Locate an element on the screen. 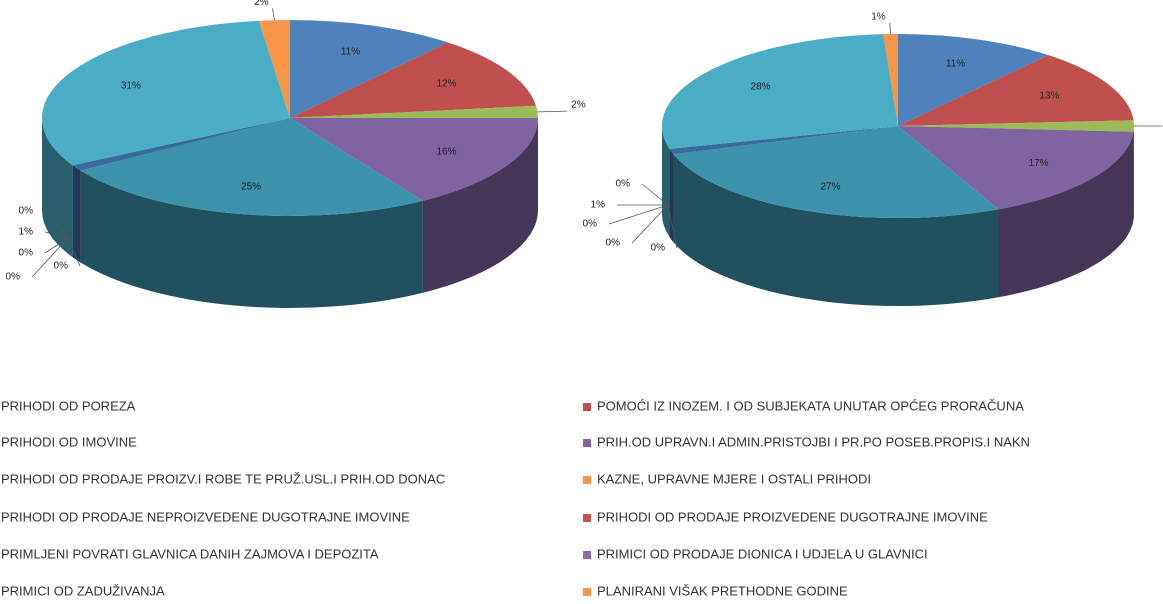 Image resolution: width=1163 pixels, height=604 pixels. data-label: 13% is located at coordinates (1049, 96).